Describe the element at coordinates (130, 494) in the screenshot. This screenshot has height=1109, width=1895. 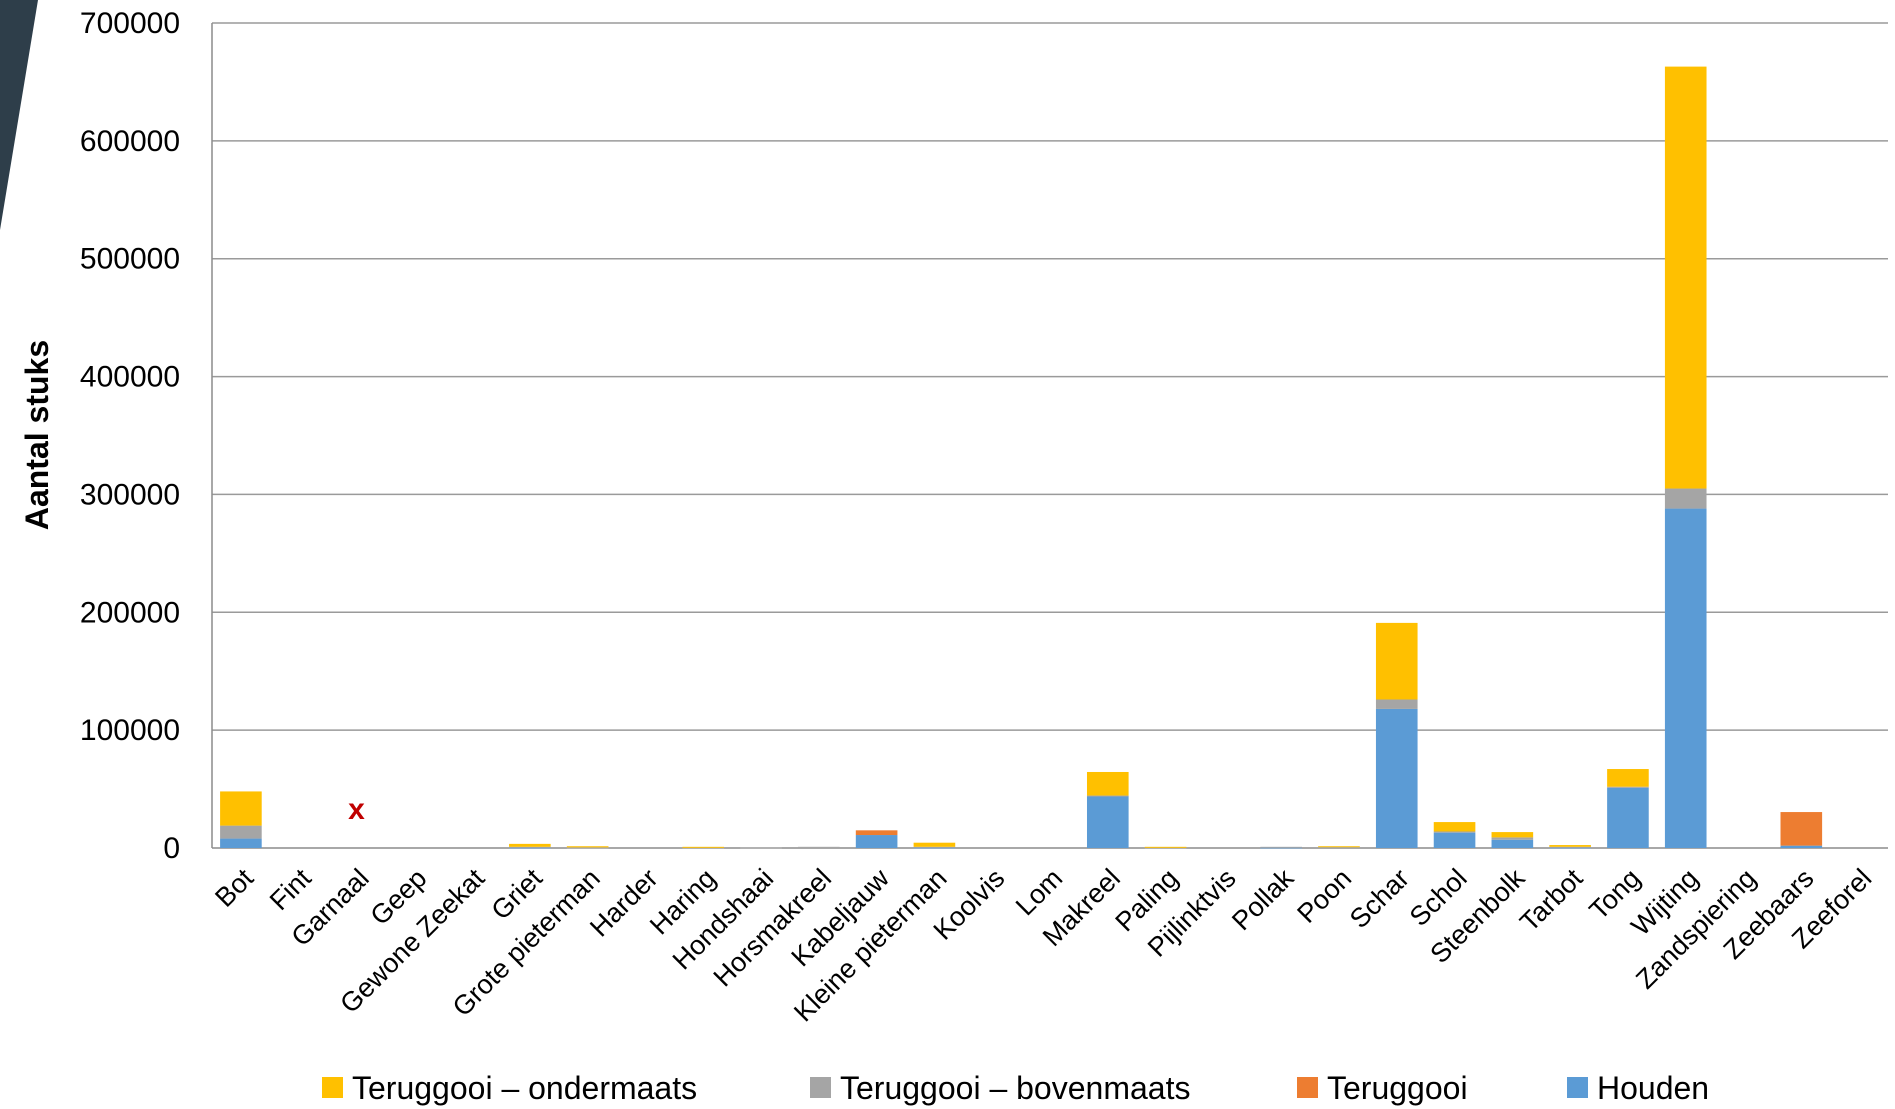
I see `y-tick-label: 300000` at that location.